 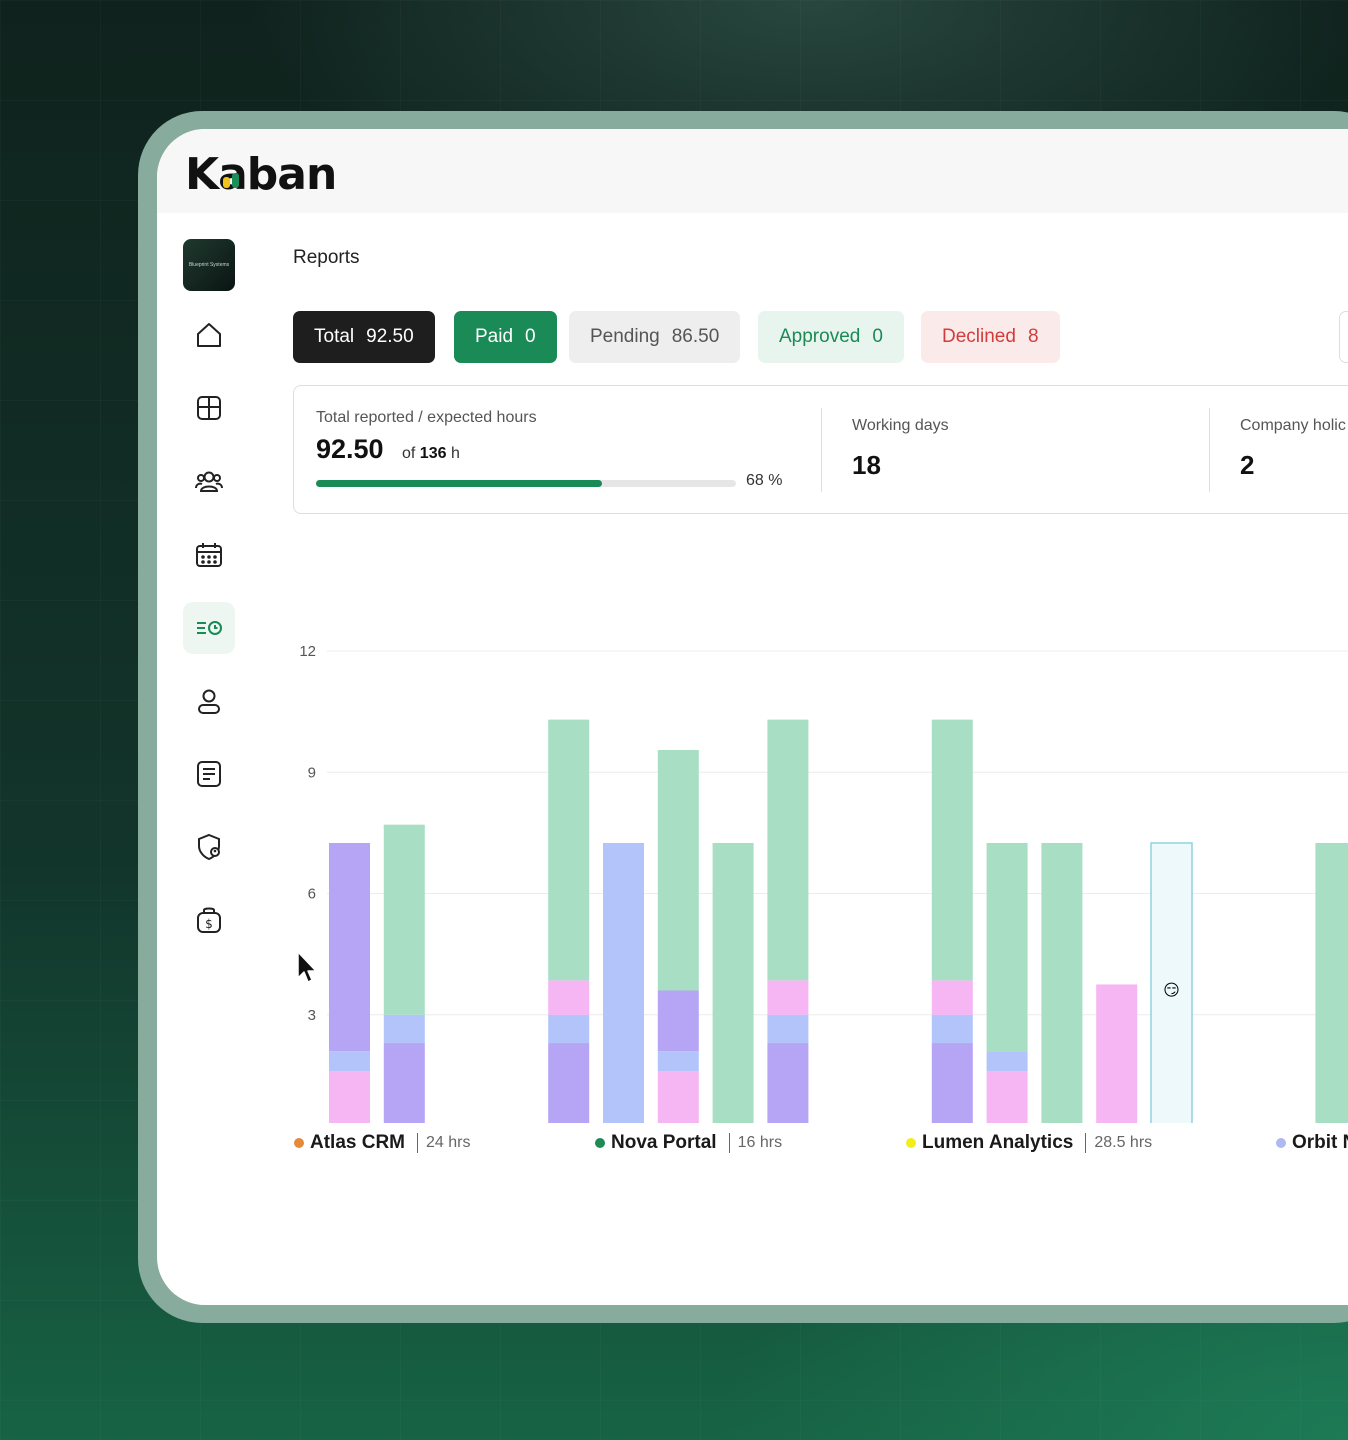 I want to click on filter-paid: Paid 0, so click(x=505, y=337).